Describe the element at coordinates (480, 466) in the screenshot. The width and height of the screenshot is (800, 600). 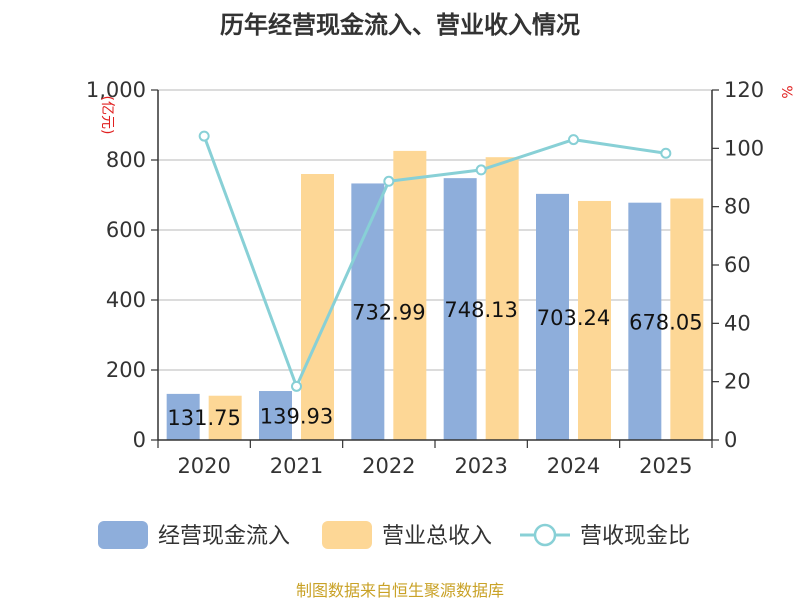
I see `x-tick-label: 2023` at that location.